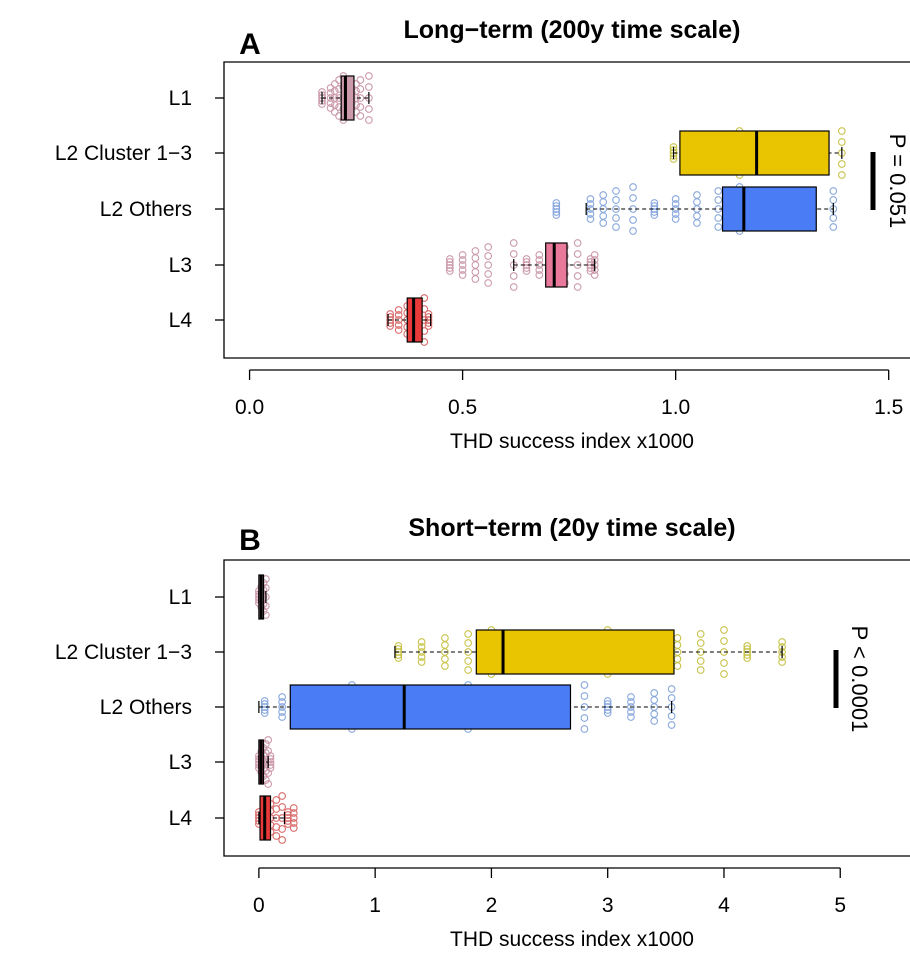 This screenshot has width=910, height=955. Describe the element at coordinates (572, 30) in the screenshot. I see `chart-title: Long−term (200y time scale)` at that location.